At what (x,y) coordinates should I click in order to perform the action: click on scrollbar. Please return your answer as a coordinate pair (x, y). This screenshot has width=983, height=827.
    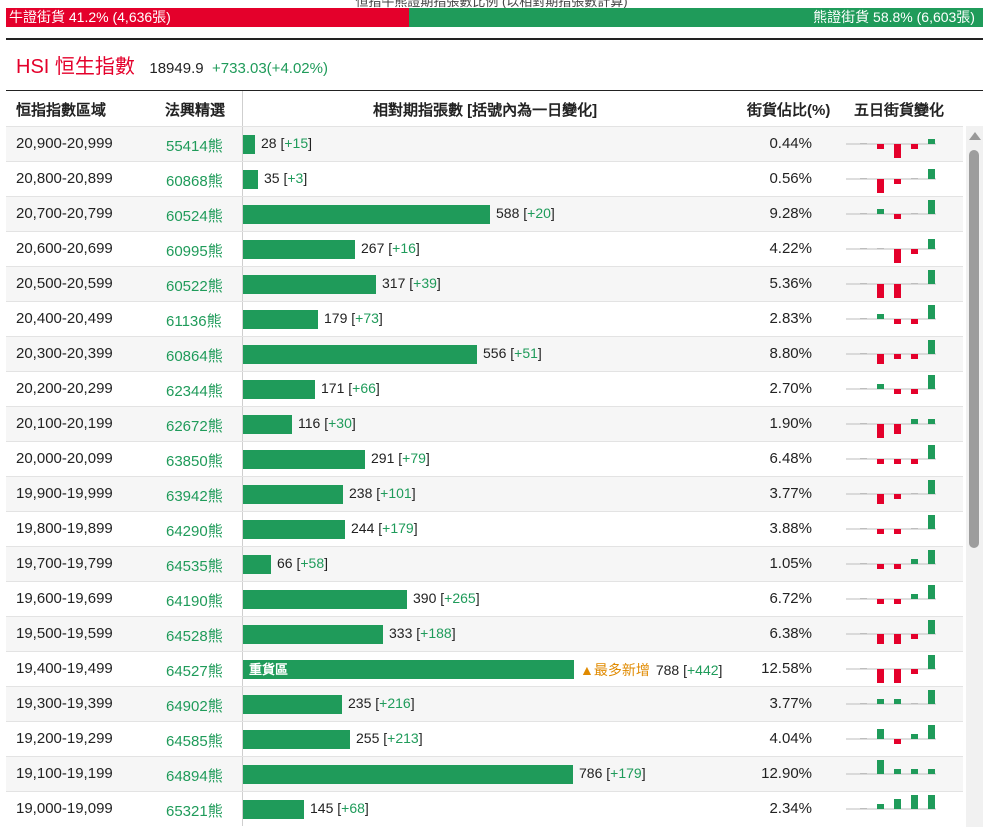
    Looking at the image, I should click on (974, 476).